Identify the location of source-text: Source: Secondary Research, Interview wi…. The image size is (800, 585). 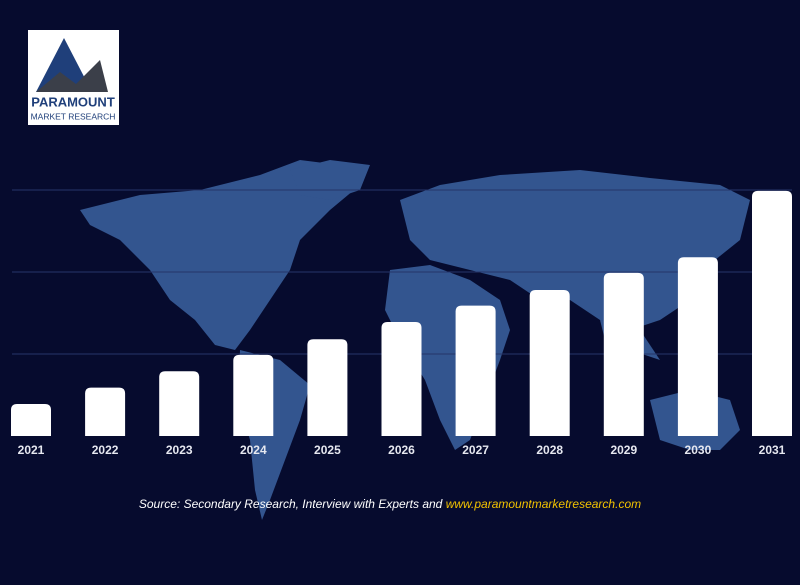
(291, 504).